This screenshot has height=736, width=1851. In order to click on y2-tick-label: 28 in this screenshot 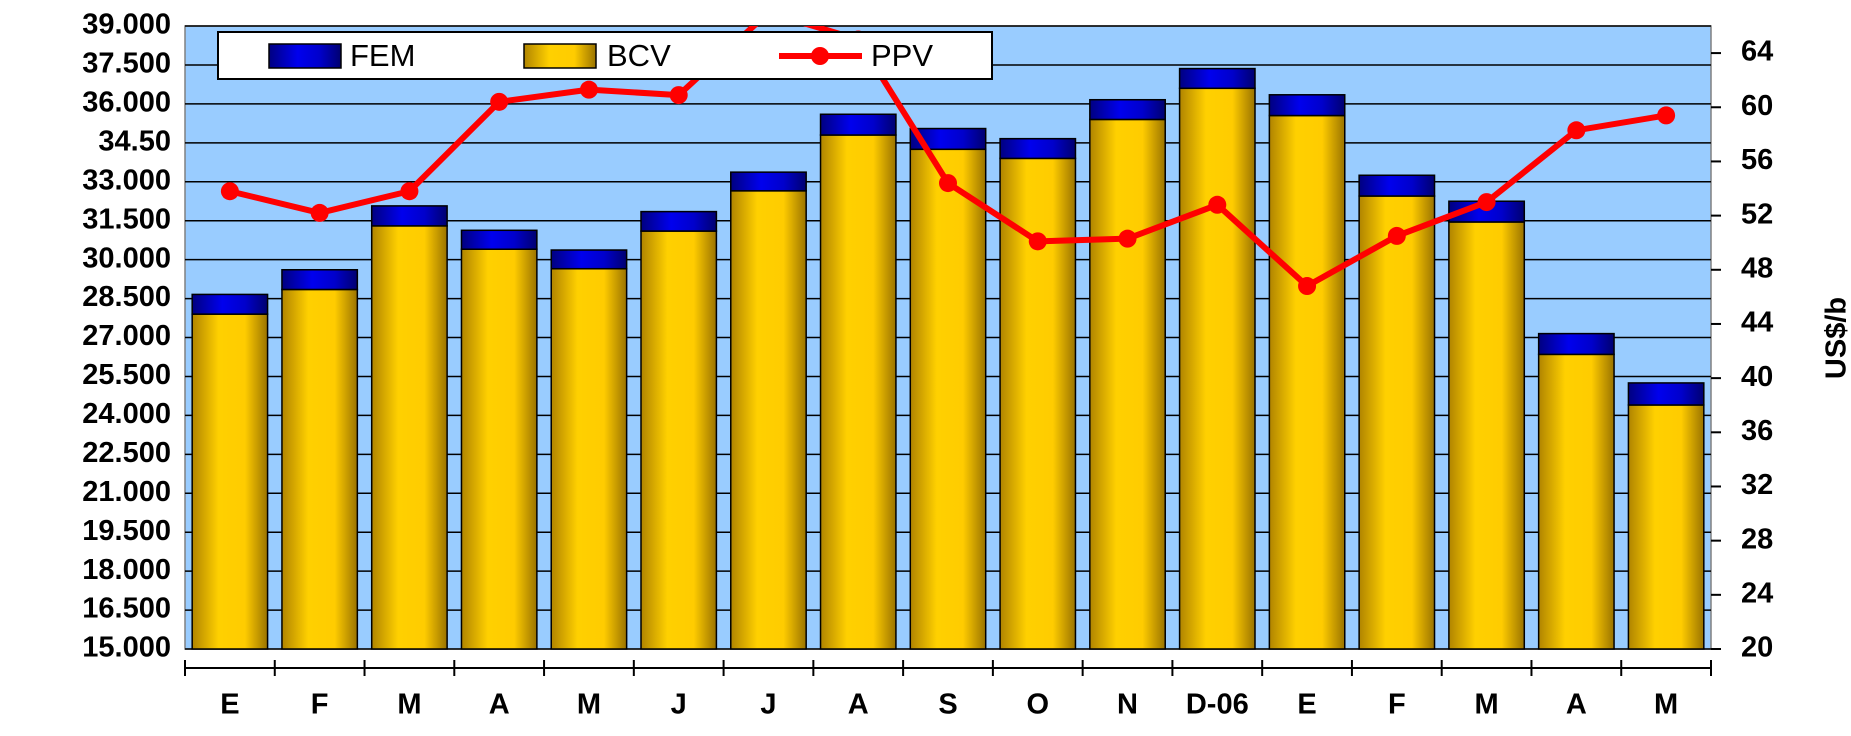, I will do `click(1757, 539)`.